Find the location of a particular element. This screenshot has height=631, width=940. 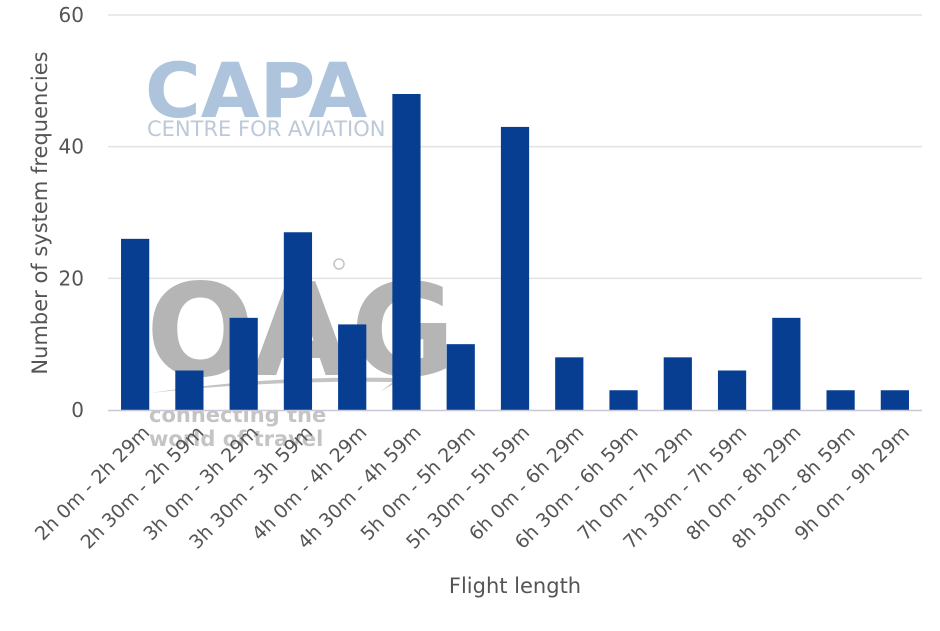

y-tick-label: 60 is located at coordinates (71, 15).